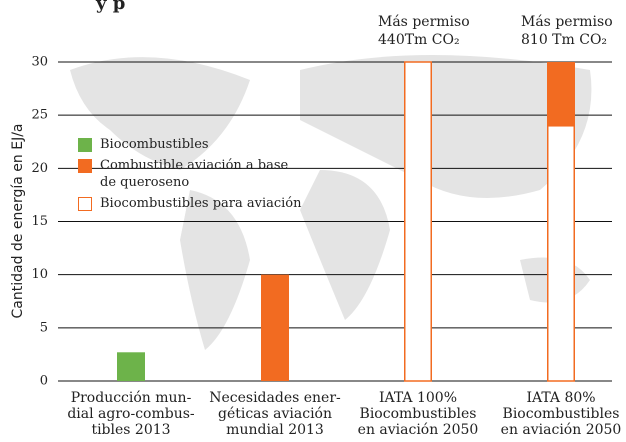 The height and width of the screenshot is (442, 626). I want to click on chart-title: y p, so click(110, 7).